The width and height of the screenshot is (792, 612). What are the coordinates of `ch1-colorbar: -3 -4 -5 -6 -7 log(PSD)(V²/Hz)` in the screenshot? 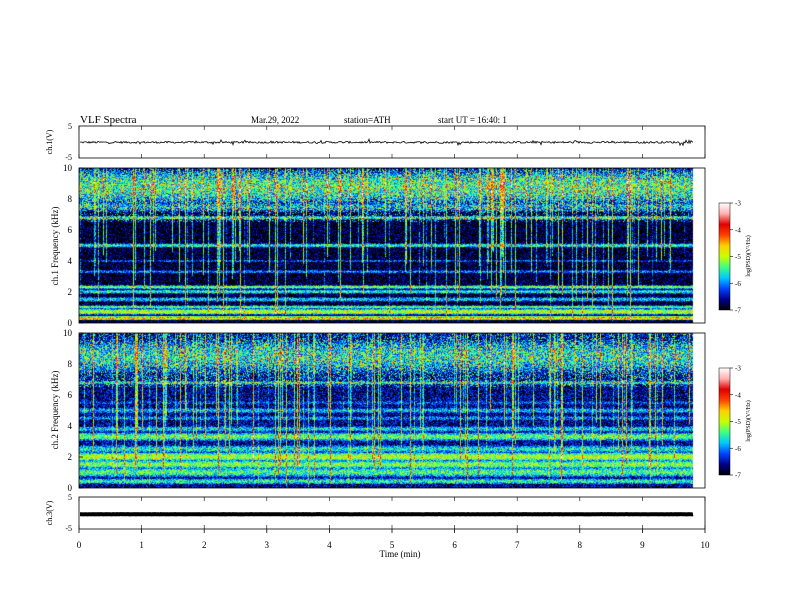 It's located at (735, 257).